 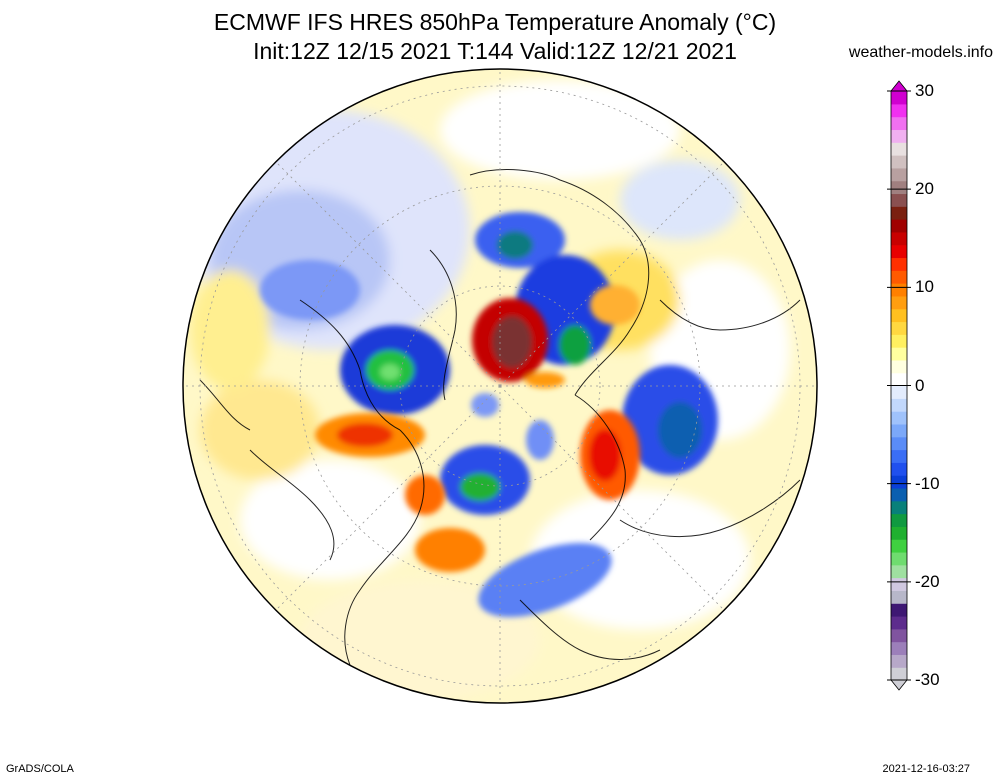 What do you see at coordinates (924, 287) in the screenshot?
I see `colorbar-tick-label: 10` at bounding box center [924, 287].